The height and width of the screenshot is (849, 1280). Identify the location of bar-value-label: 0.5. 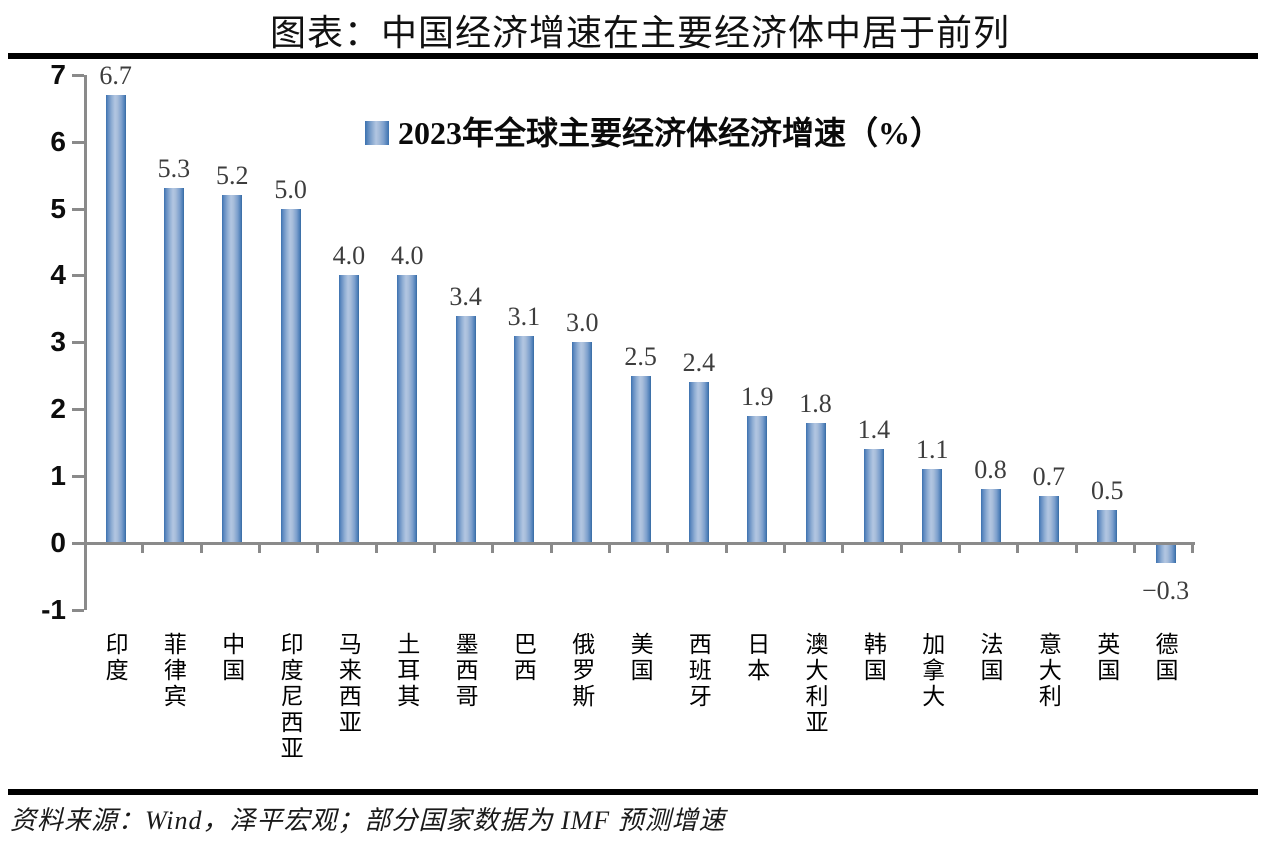
(1107, 490).